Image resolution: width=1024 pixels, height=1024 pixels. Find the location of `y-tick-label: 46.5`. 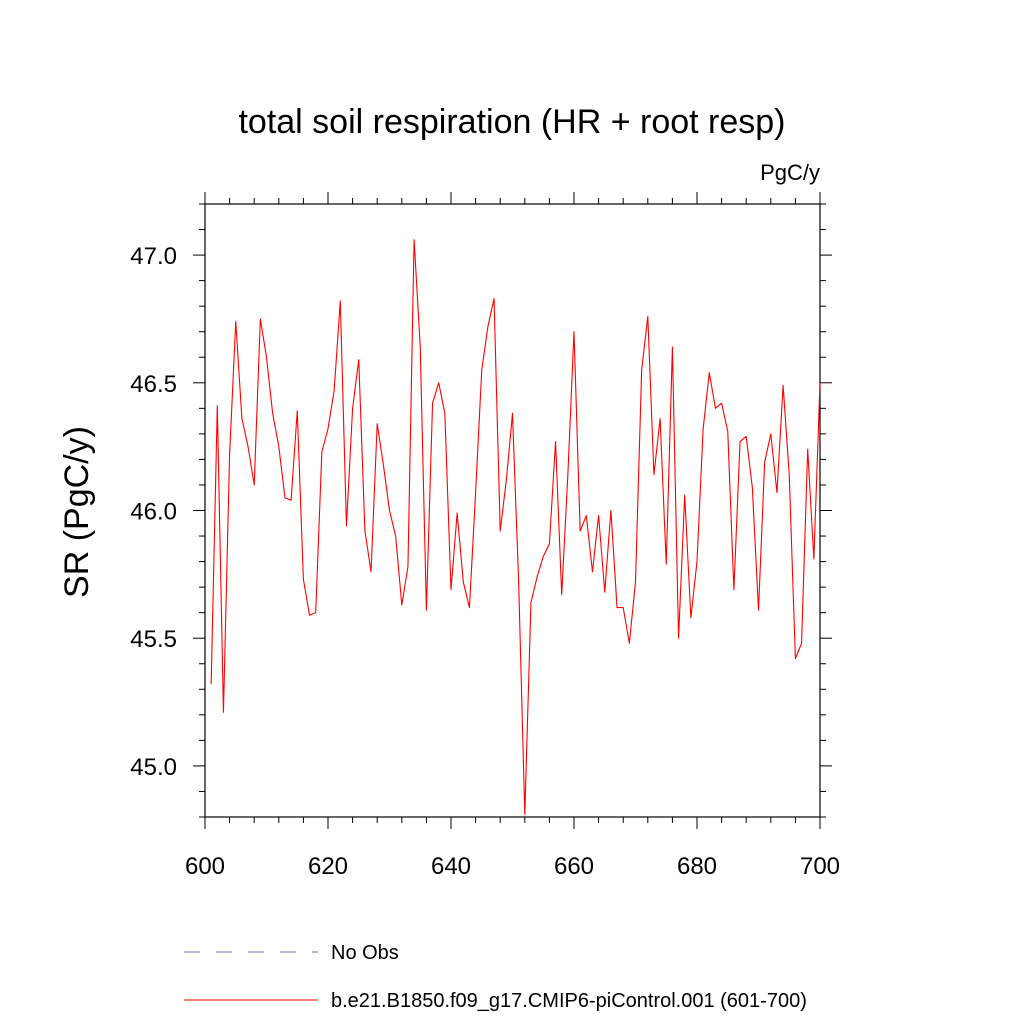

y-tick-label: 46.5 is located at coordinates (153, 384).